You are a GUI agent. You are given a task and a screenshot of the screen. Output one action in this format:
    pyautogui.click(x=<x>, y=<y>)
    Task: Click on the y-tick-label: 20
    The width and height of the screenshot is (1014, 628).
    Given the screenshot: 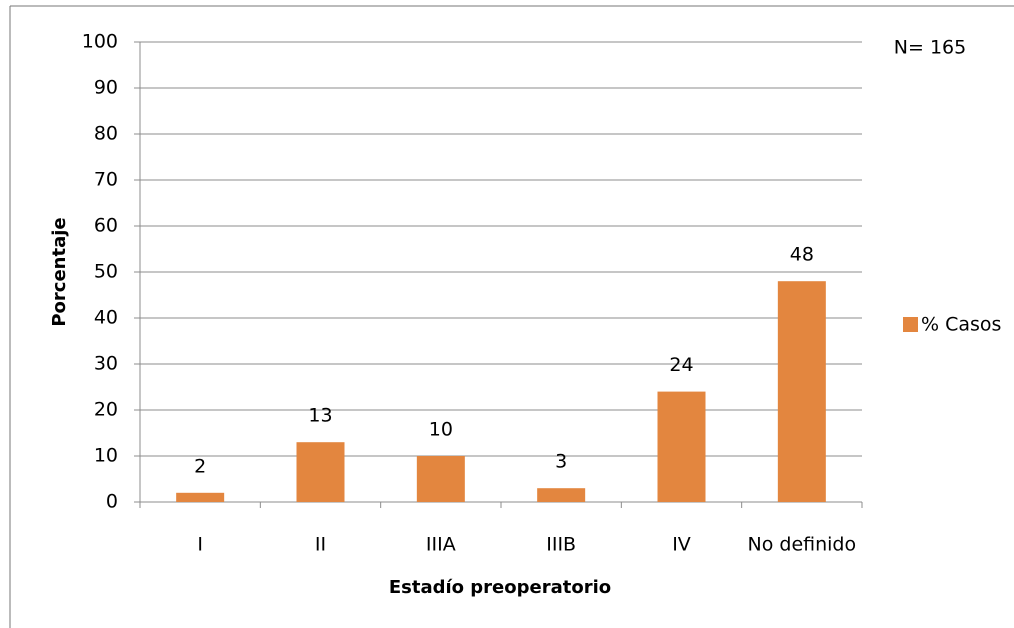 What is the action you would take?
    pyautogui.click(x=106, y=410)
    